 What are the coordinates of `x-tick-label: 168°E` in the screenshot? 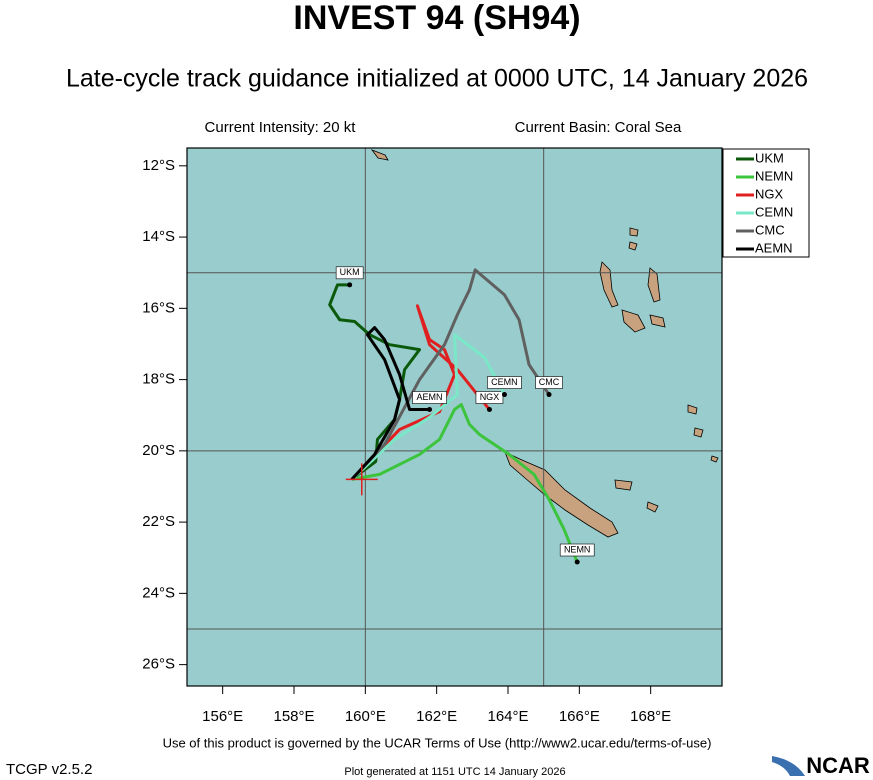 It's located at (650, 716).